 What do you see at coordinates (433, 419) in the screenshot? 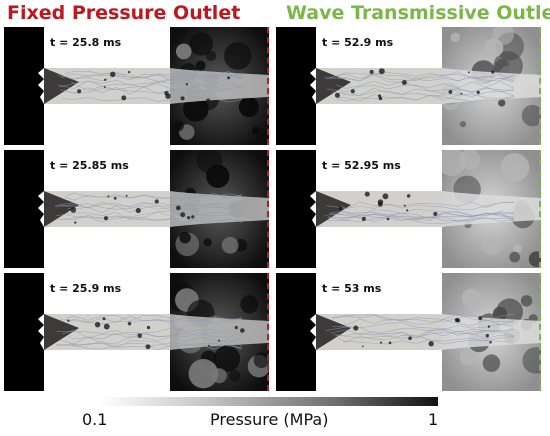
I see `colorbar-max-label: 1` at bounding box center [433, 419].